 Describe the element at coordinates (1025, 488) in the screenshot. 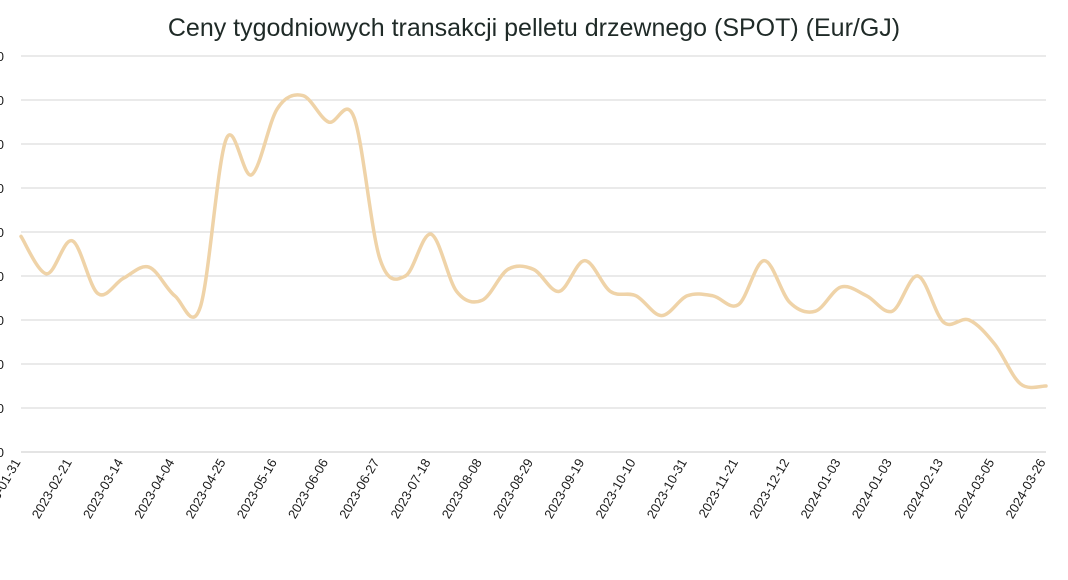

I see `x-tick-label: 2024-03-26` at that location.